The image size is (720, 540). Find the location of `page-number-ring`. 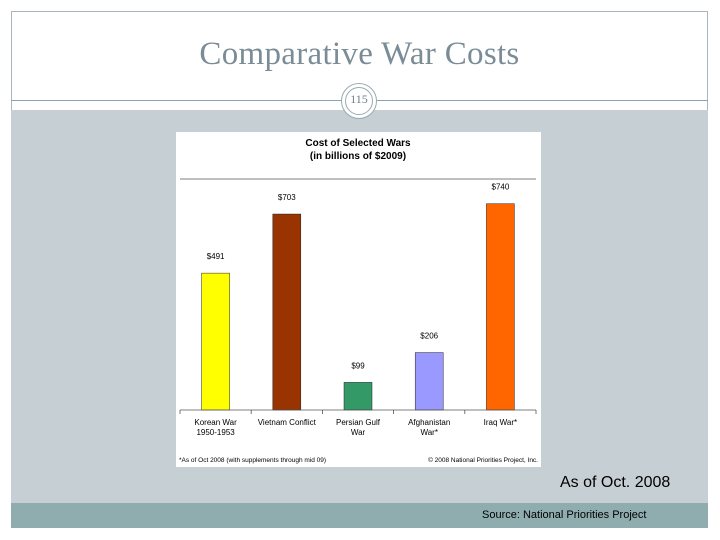

page-number-ring is located at coordinates (359, 101).